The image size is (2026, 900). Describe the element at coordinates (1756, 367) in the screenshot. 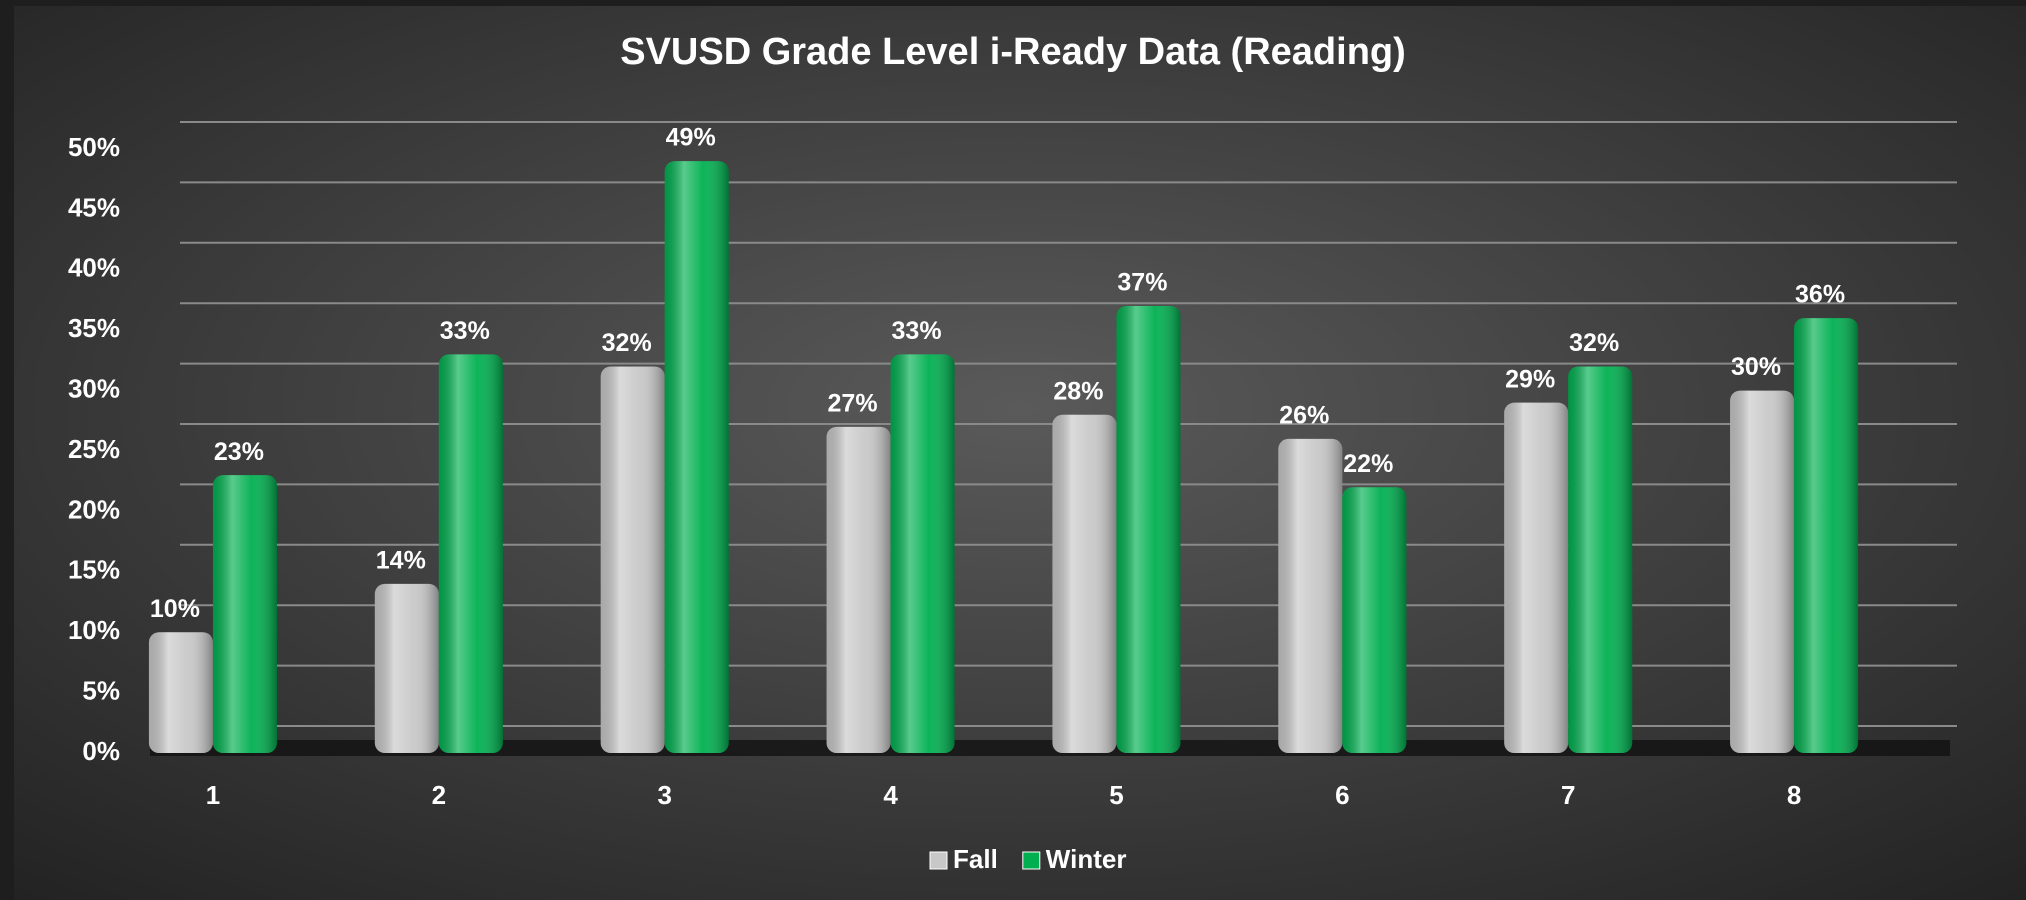

I see `data-label: 30%` at that location.